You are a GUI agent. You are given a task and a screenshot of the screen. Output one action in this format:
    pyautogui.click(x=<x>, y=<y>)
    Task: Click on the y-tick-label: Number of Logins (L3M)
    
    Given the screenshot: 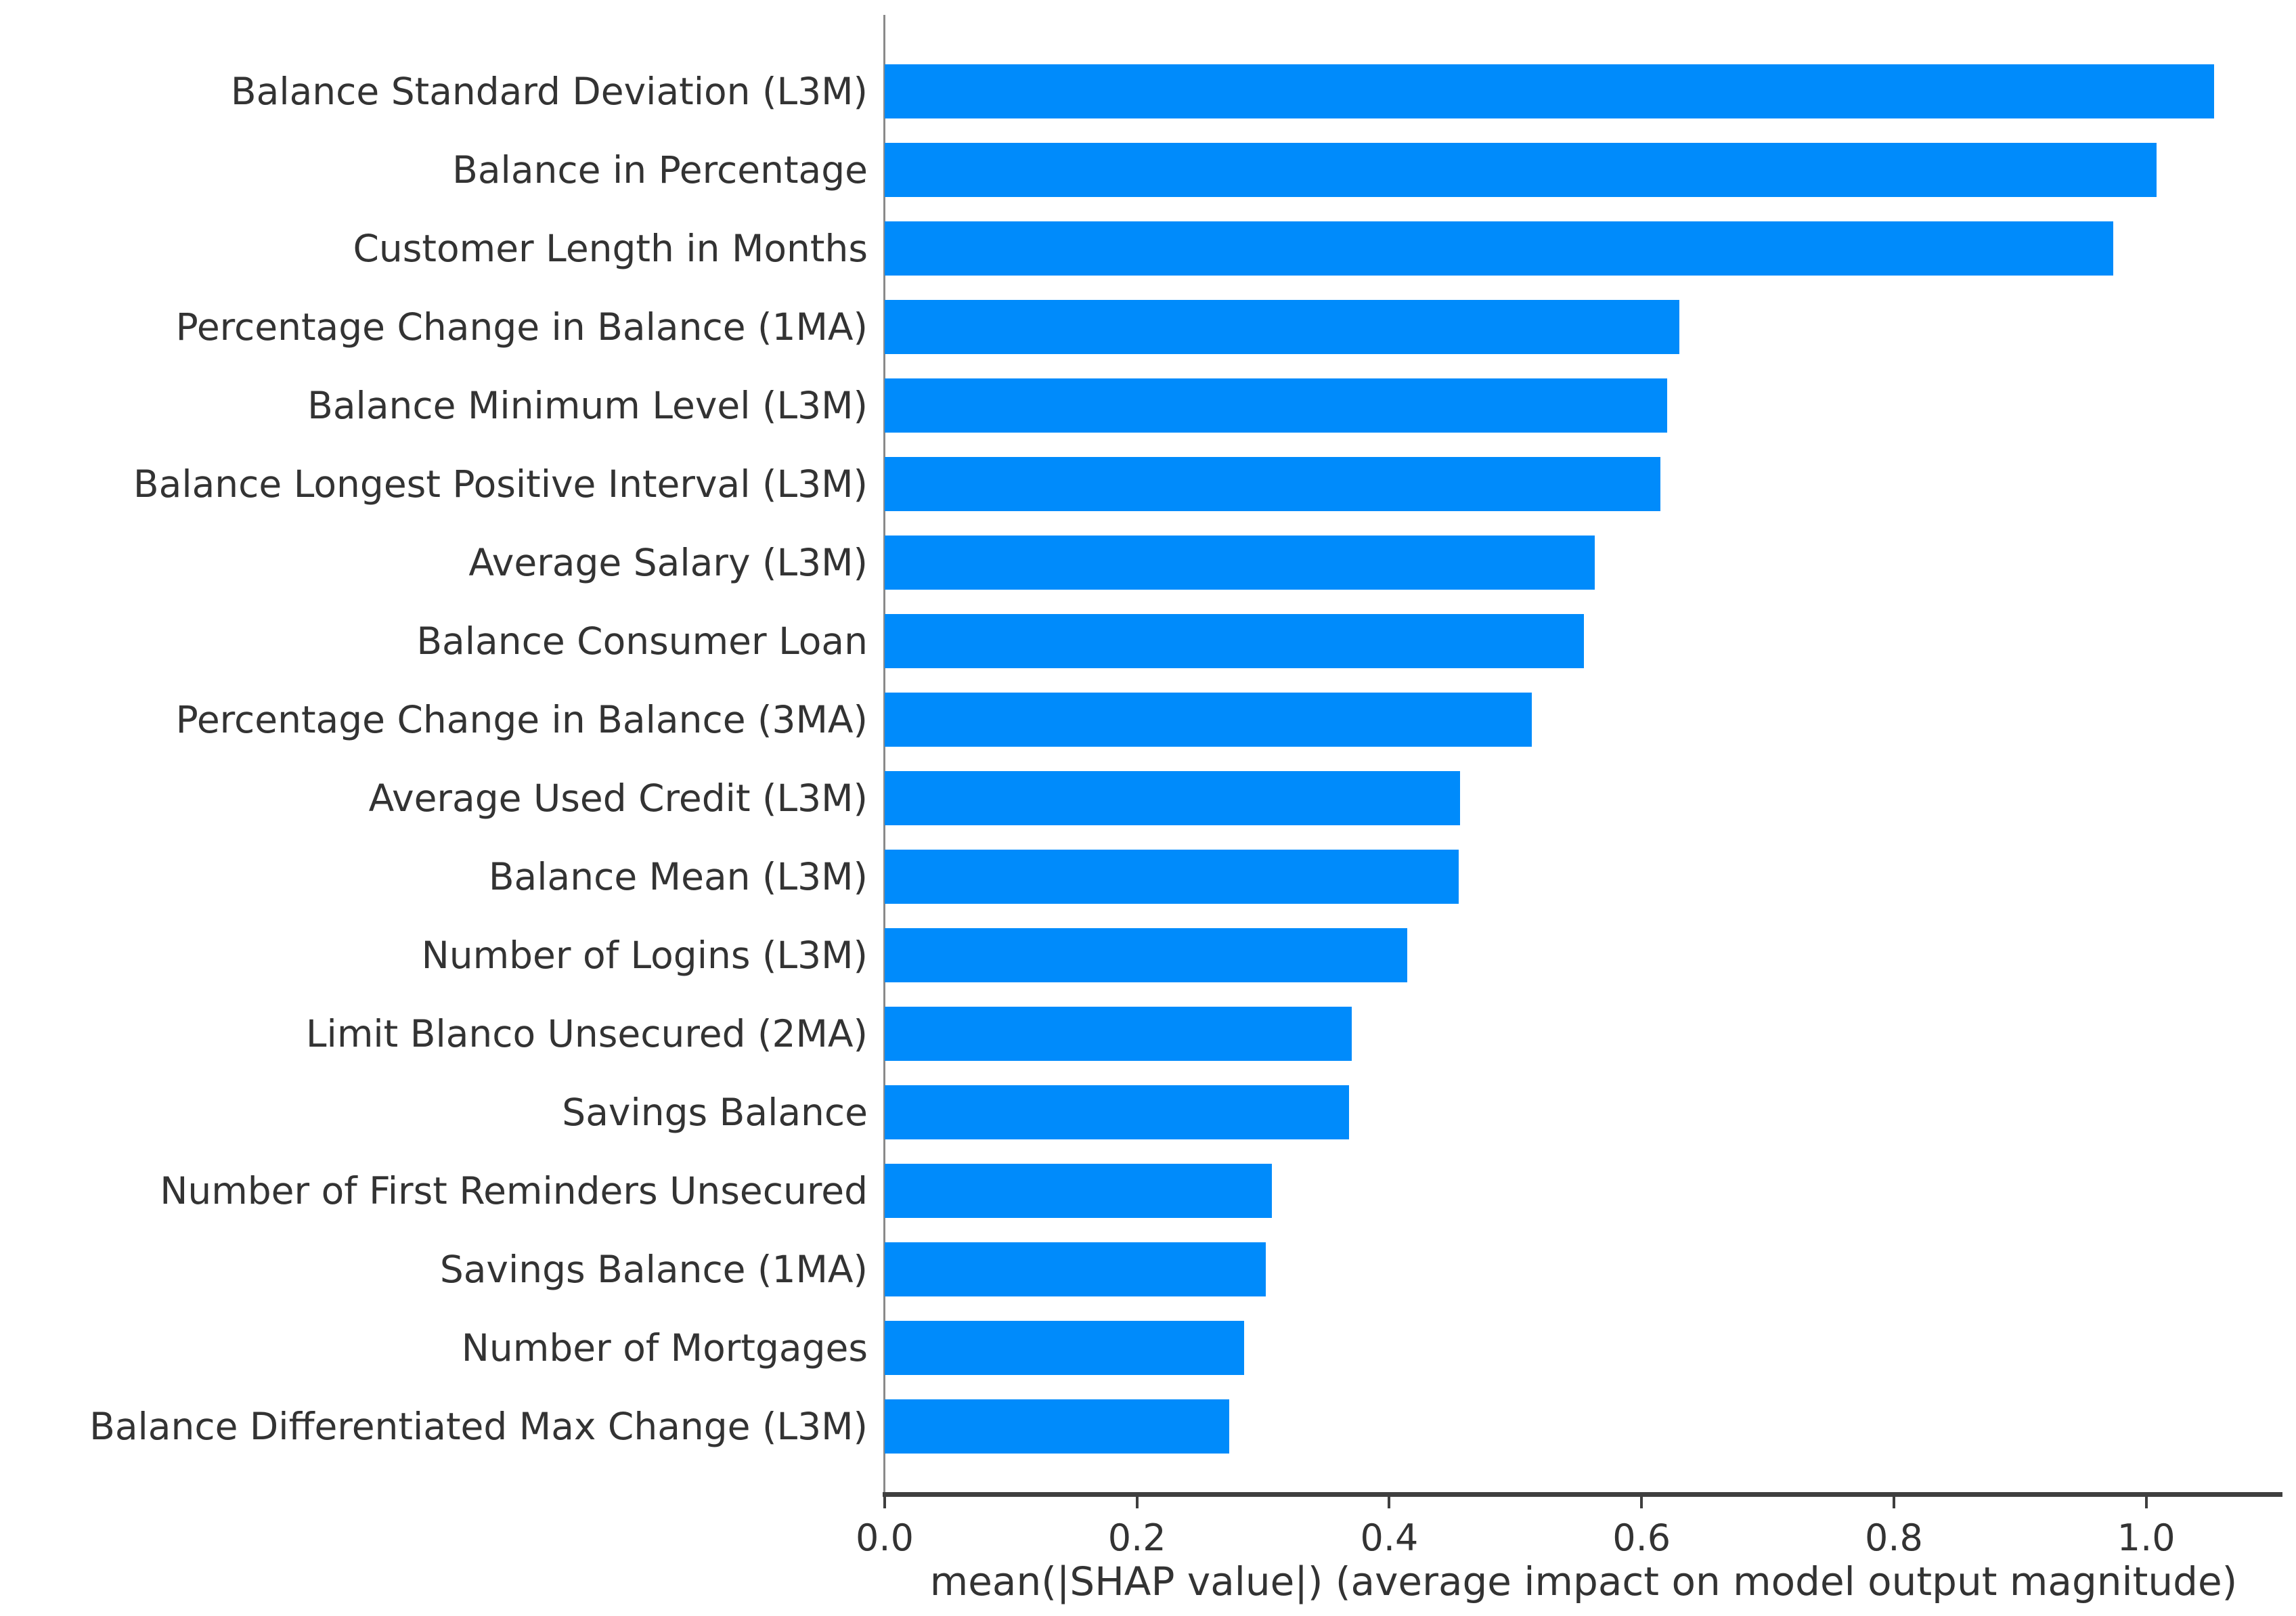 What is the action you would take?
    pyautogui.click(x=644, y=955)
    